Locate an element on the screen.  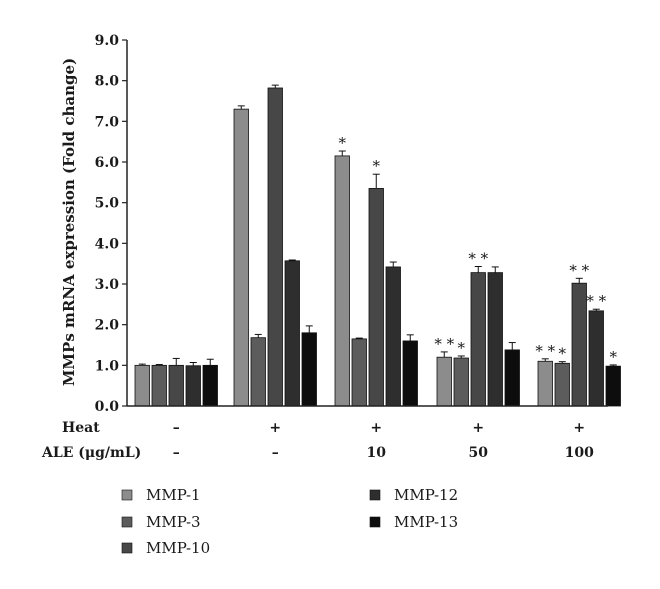
y-tick-label: 6.0 is located at coordinates (107, 163).